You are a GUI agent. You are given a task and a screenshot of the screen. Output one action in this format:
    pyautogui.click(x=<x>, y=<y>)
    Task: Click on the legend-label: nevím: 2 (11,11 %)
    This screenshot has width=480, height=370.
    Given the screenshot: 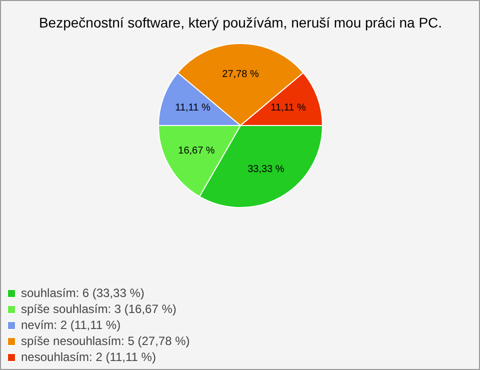 What is the action you would take?
    pyautogui.click(x=71, y=325)
    